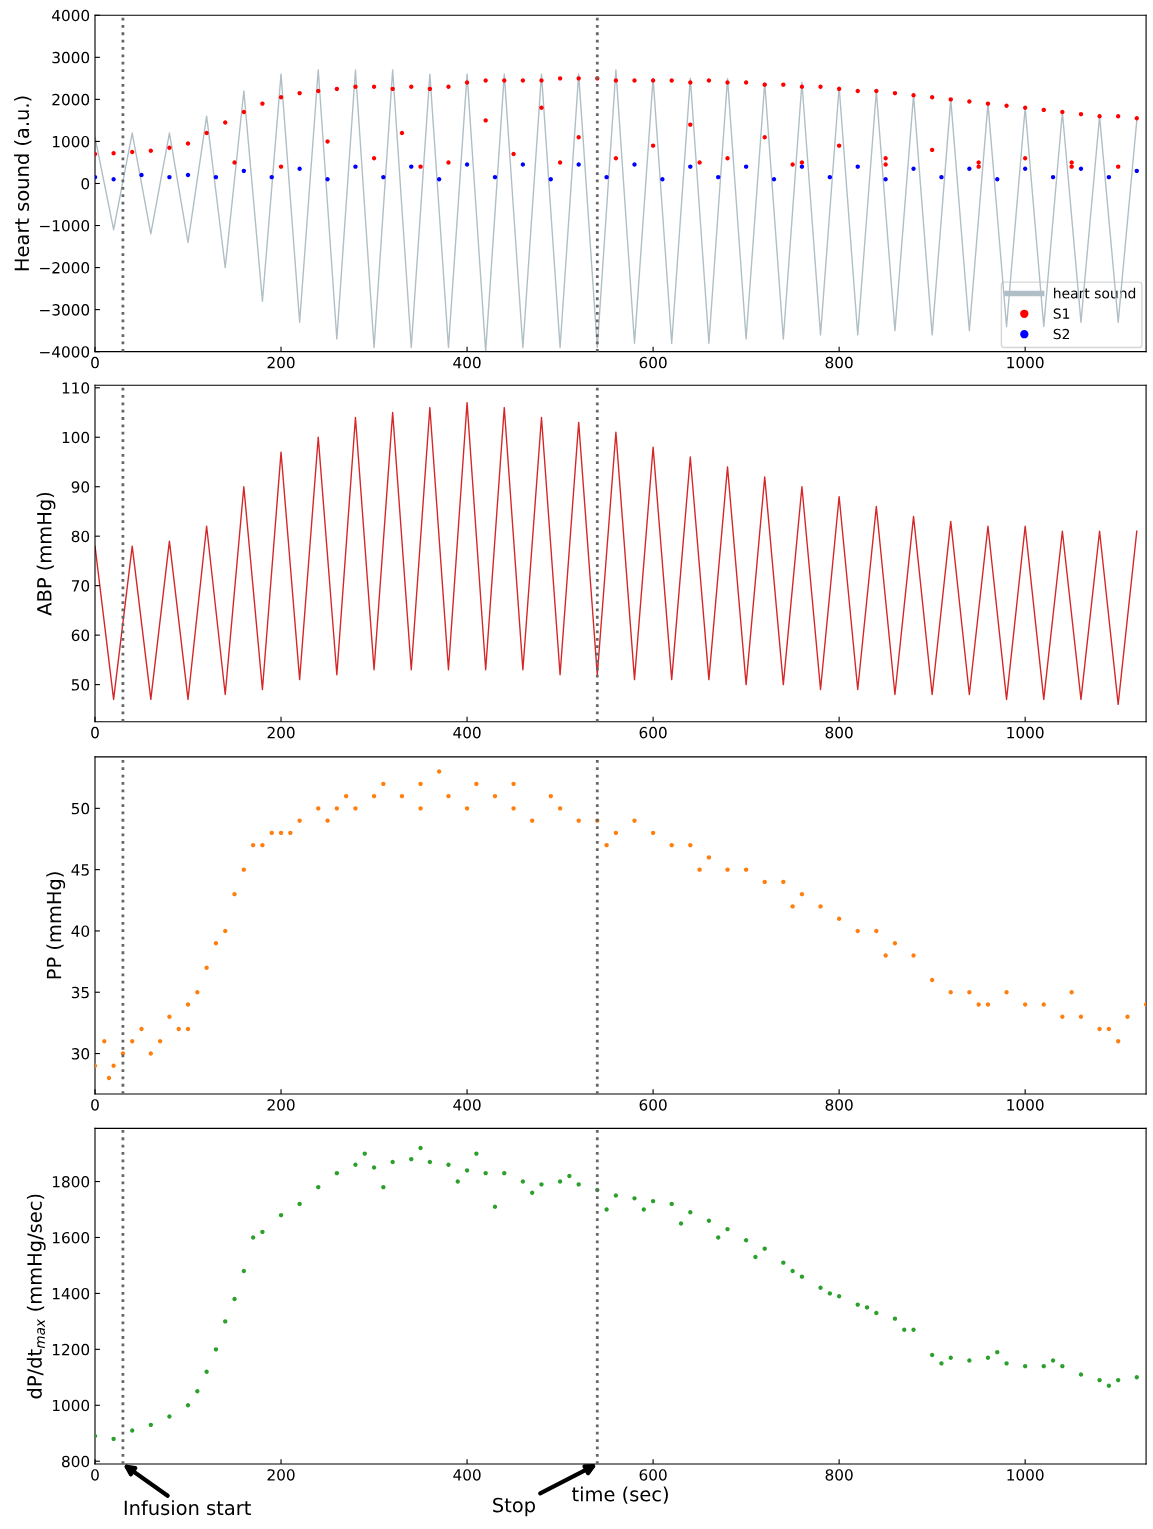 The width and height of the screenshot is (1153, 1529). Describe the element at coordinates (71, 15) in the screenshot. I see `y-tick-label: 4000` at that location.